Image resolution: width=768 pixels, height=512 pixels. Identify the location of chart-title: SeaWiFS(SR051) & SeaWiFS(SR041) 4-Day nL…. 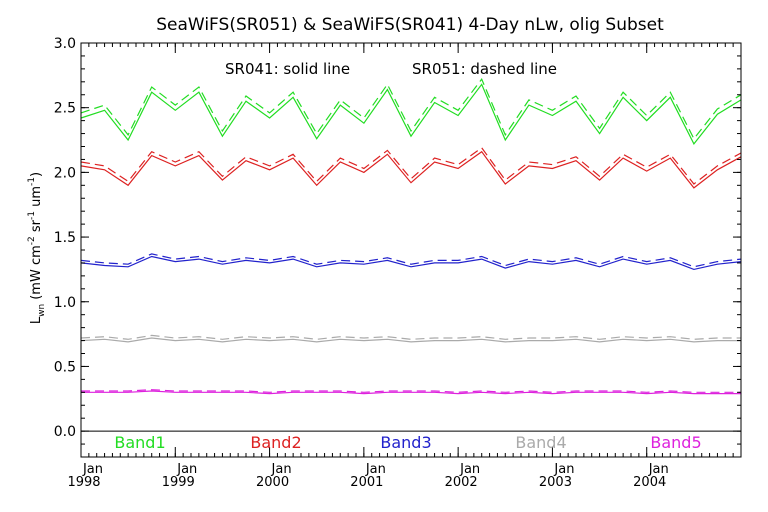
(410, 25).